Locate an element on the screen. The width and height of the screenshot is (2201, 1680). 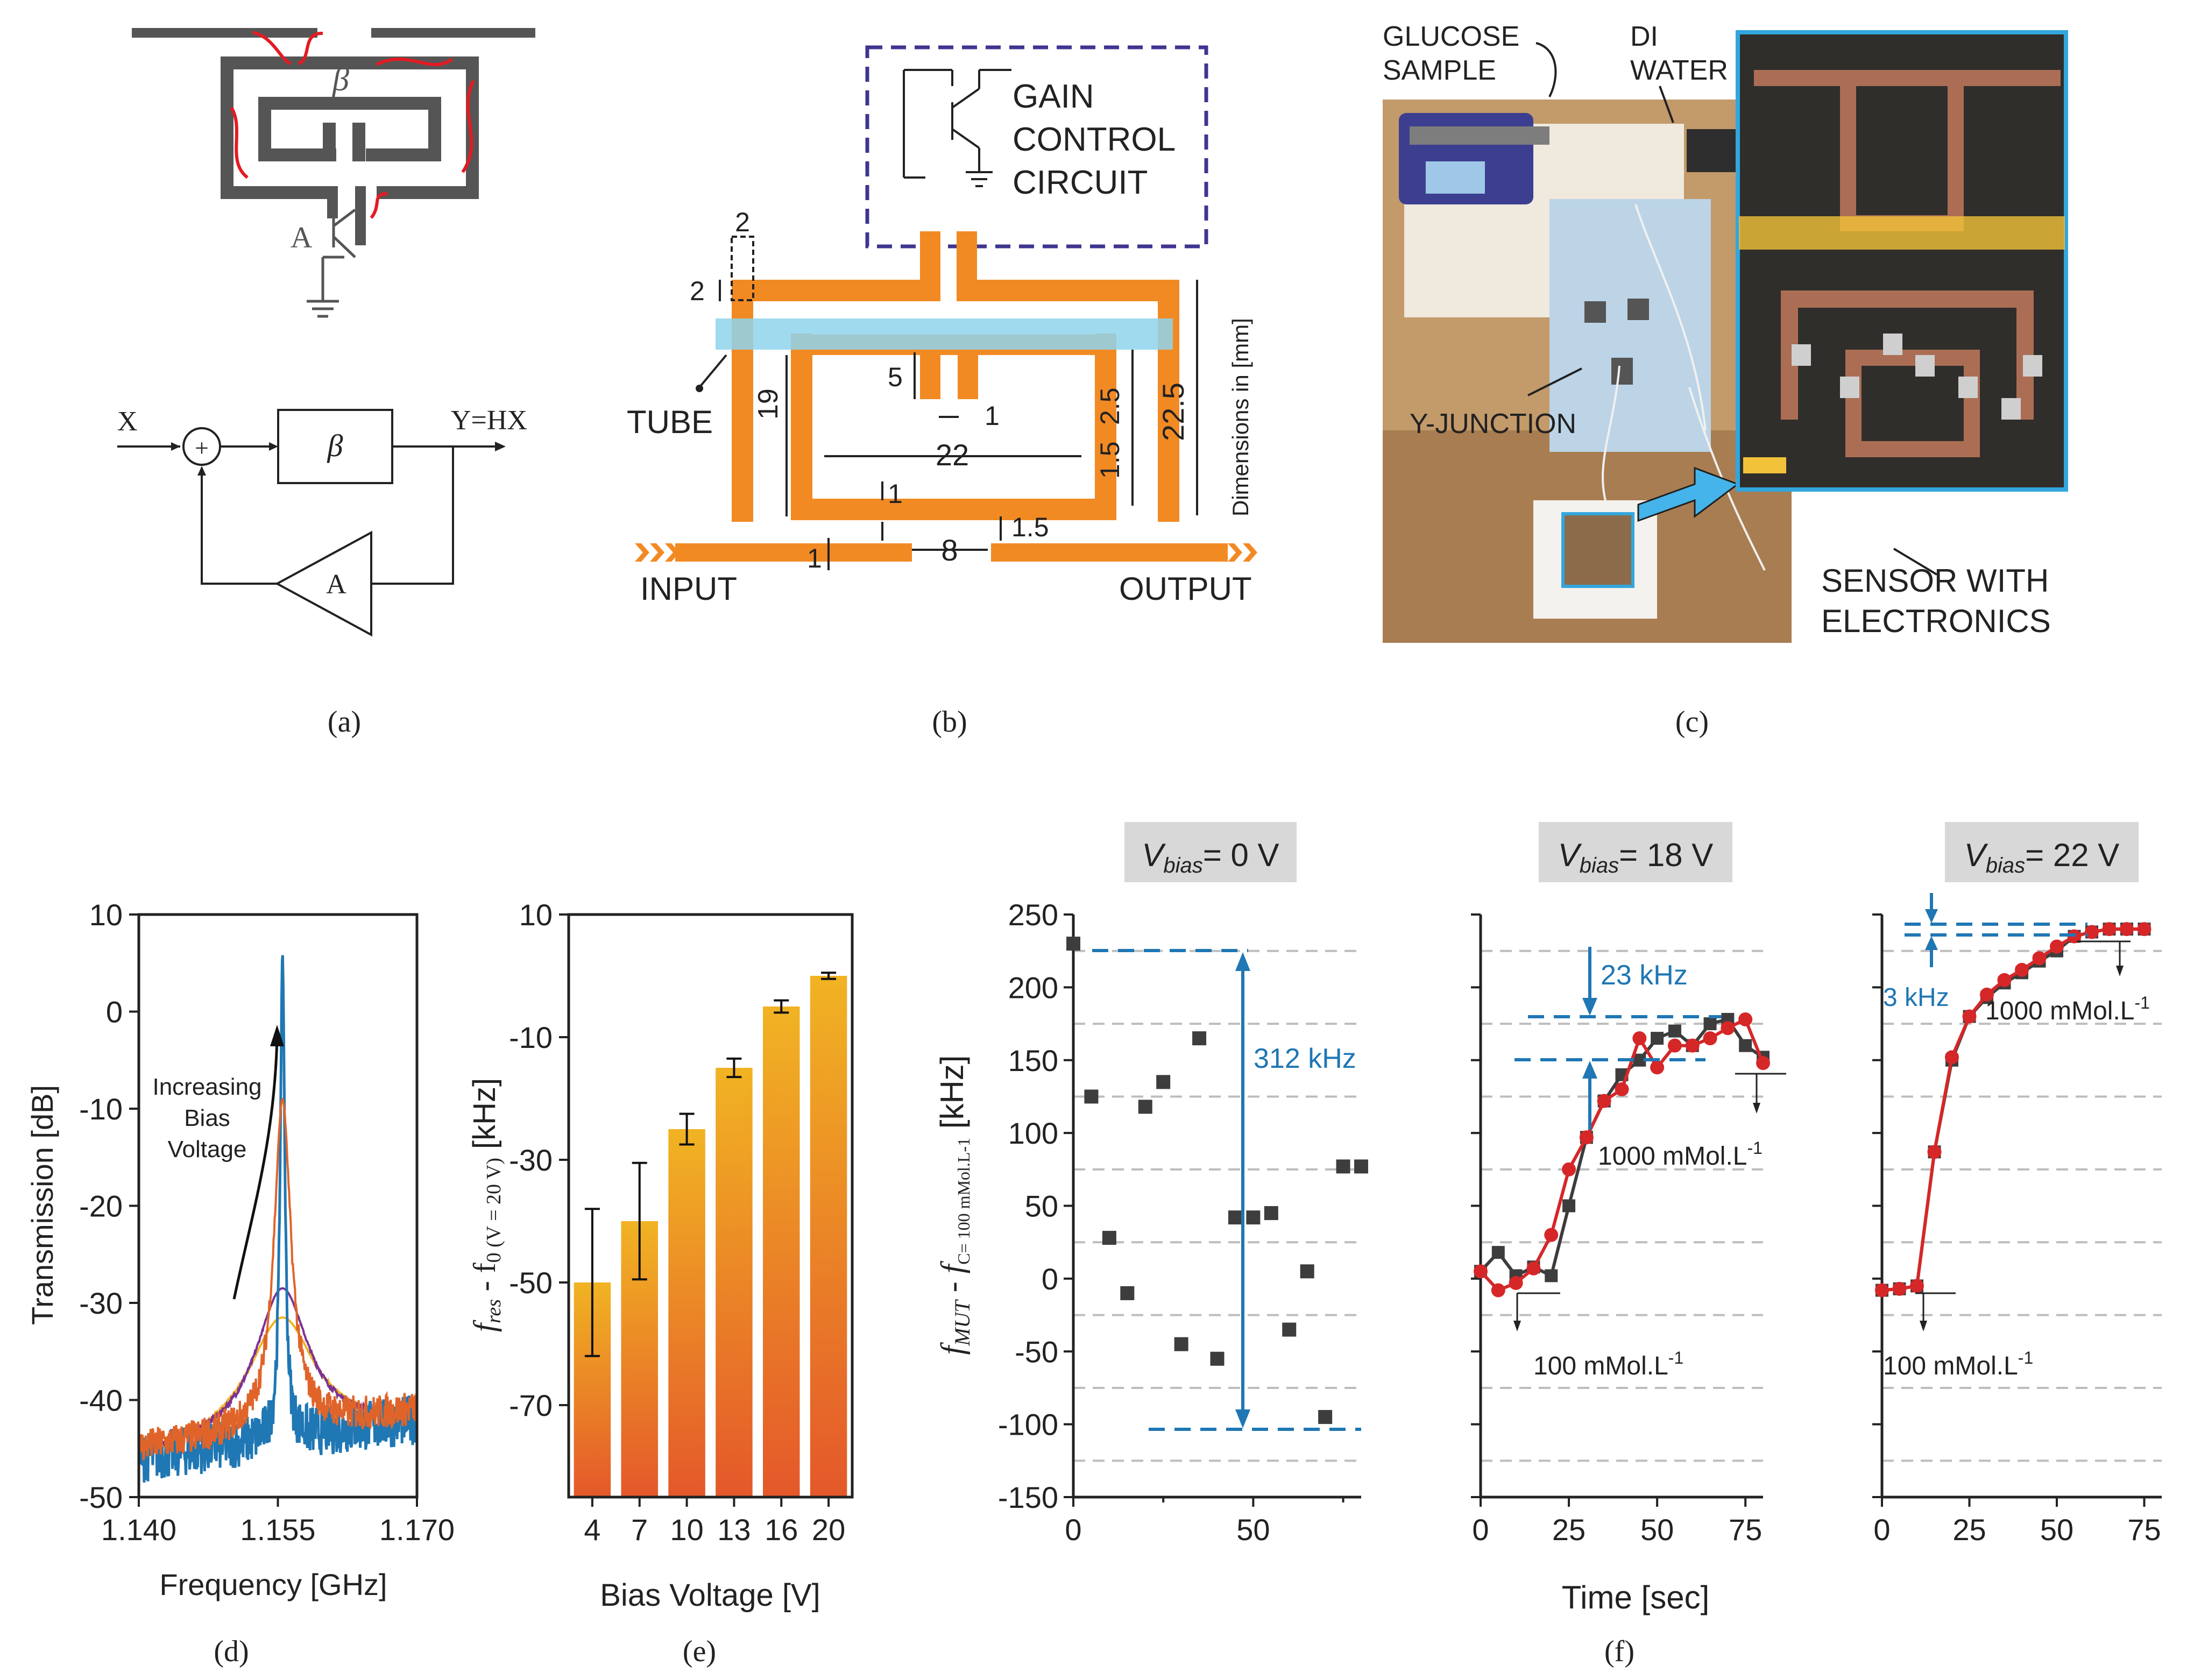
glucose-xtick-label: 75 is located at coordinates (1745, 1530).